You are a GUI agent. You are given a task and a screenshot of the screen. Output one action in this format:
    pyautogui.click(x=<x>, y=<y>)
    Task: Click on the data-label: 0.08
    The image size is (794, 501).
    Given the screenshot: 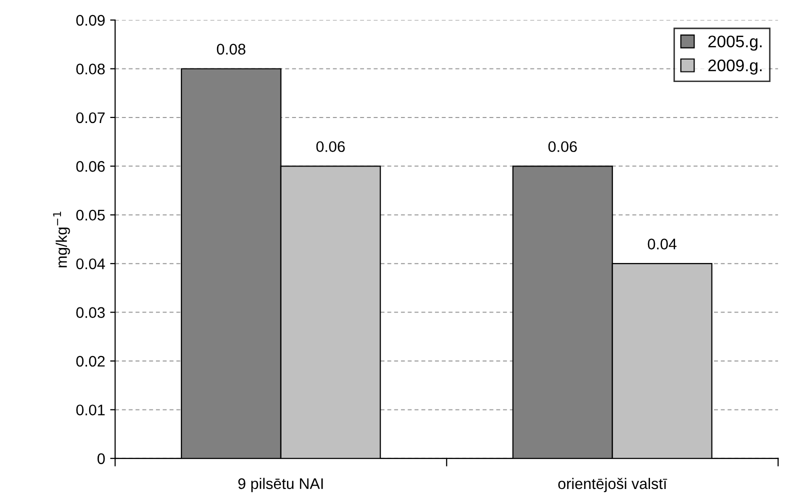 What is the action you would take?
    pyautogui.click(x=231, y=49)
    